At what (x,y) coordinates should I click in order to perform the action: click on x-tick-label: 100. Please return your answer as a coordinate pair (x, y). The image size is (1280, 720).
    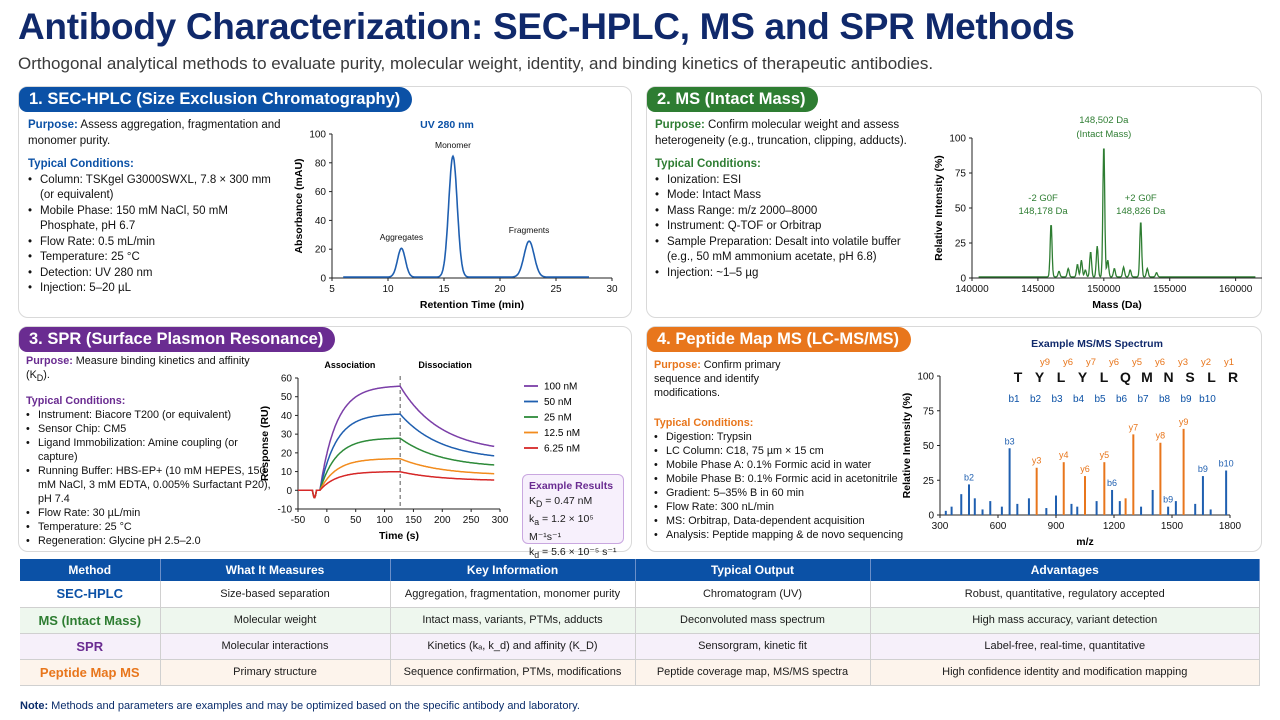
    Looking at the image, I should click on (384, 520).